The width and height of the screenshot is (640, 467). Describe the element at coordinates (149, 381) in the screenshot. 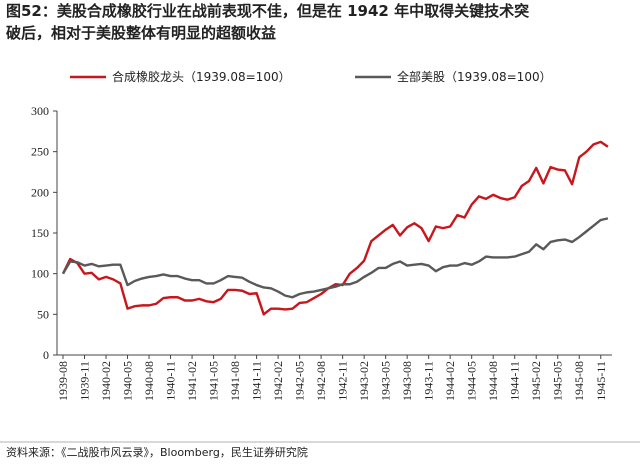

I see `x-tick-label: 1940-08` at that location.